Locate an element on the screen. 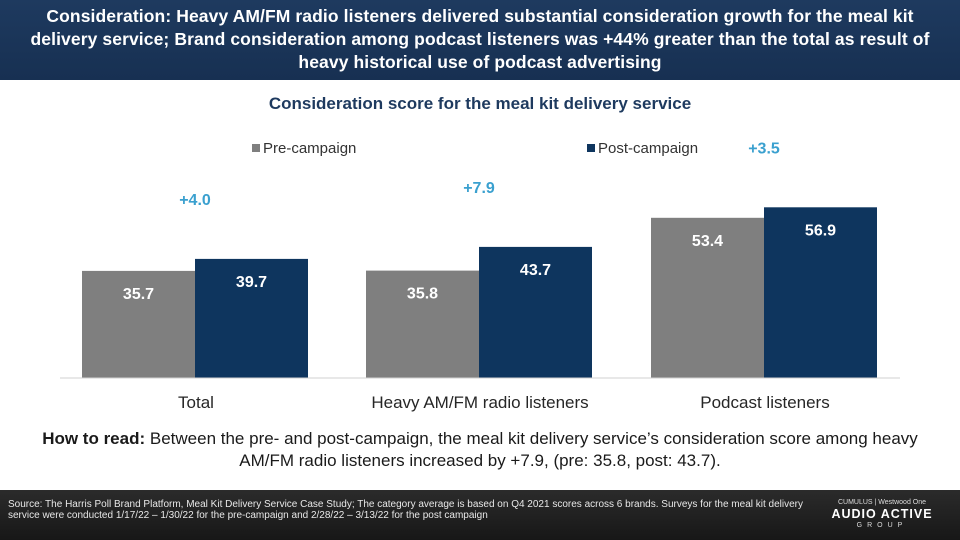 This screenshot has height=540, width=960. change-label-0: +4.0 is located at coordinates (195, 200).